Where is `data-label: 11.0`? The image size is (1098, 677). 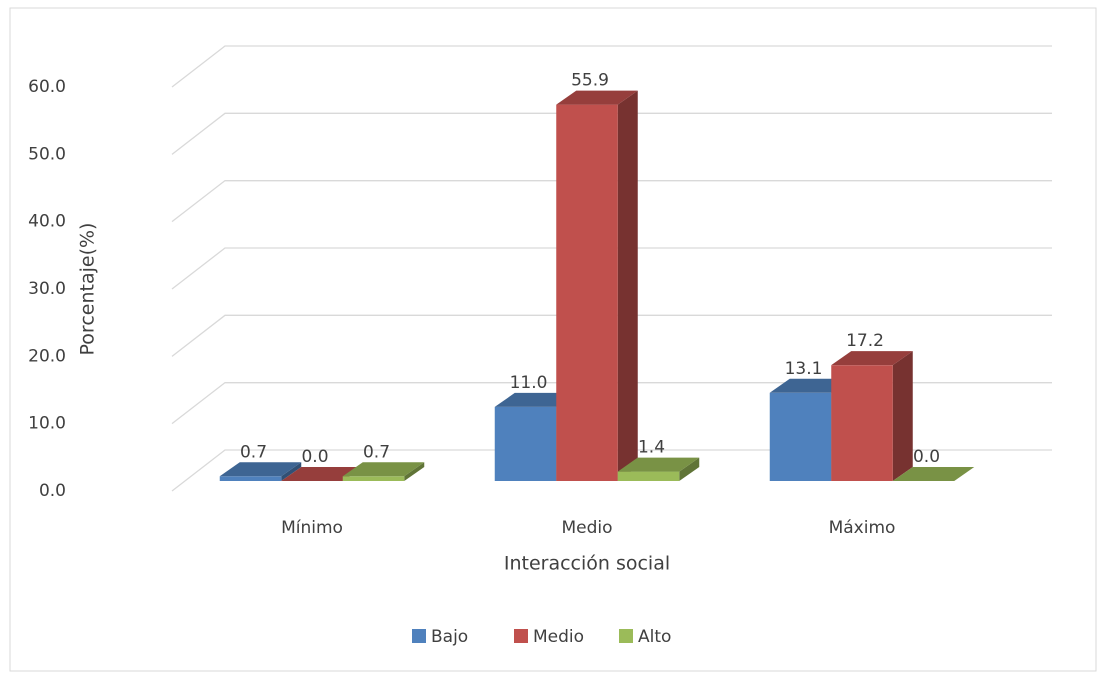 data-label: 11.0 is located at coordinates (529, 383).